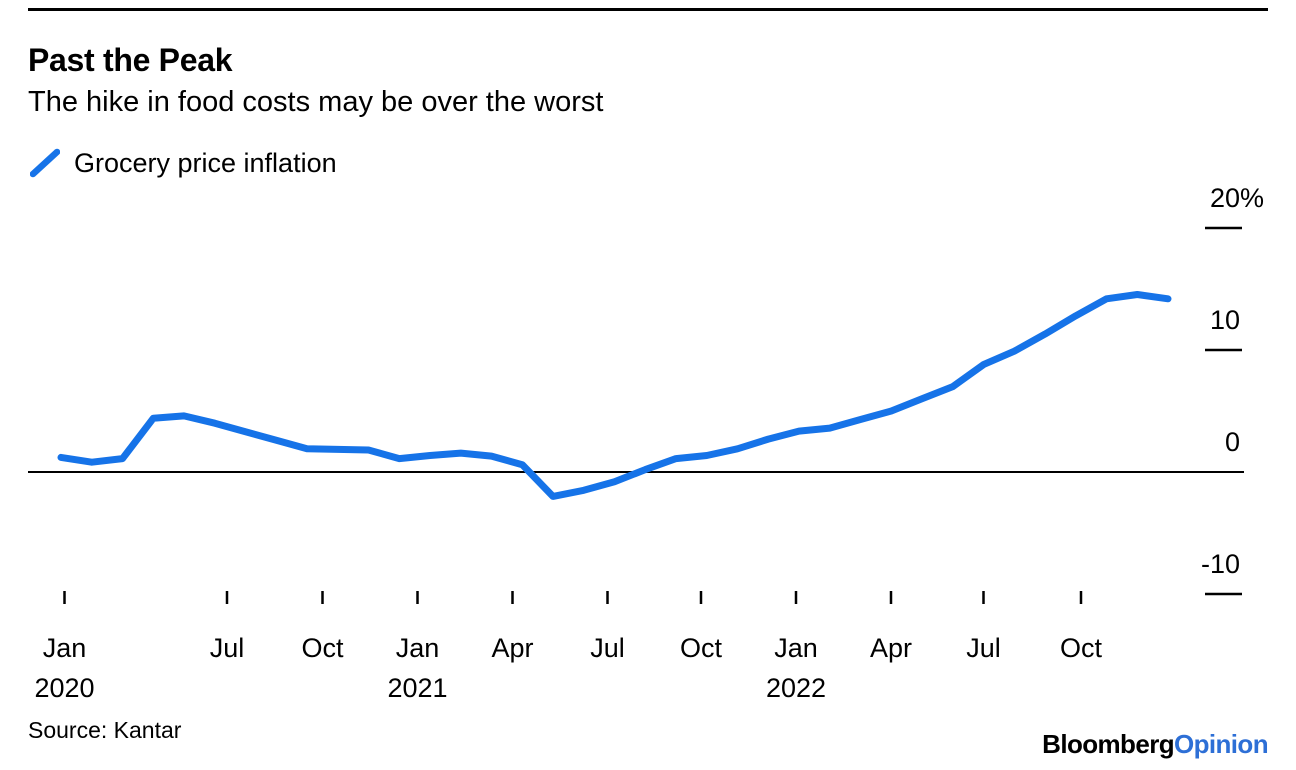 The width and height of the screenshot is (1296, 770). Describe the element at coordinates (1108, 744) in the screenshot. I see `logo-brand: Bloomberg` at that location.